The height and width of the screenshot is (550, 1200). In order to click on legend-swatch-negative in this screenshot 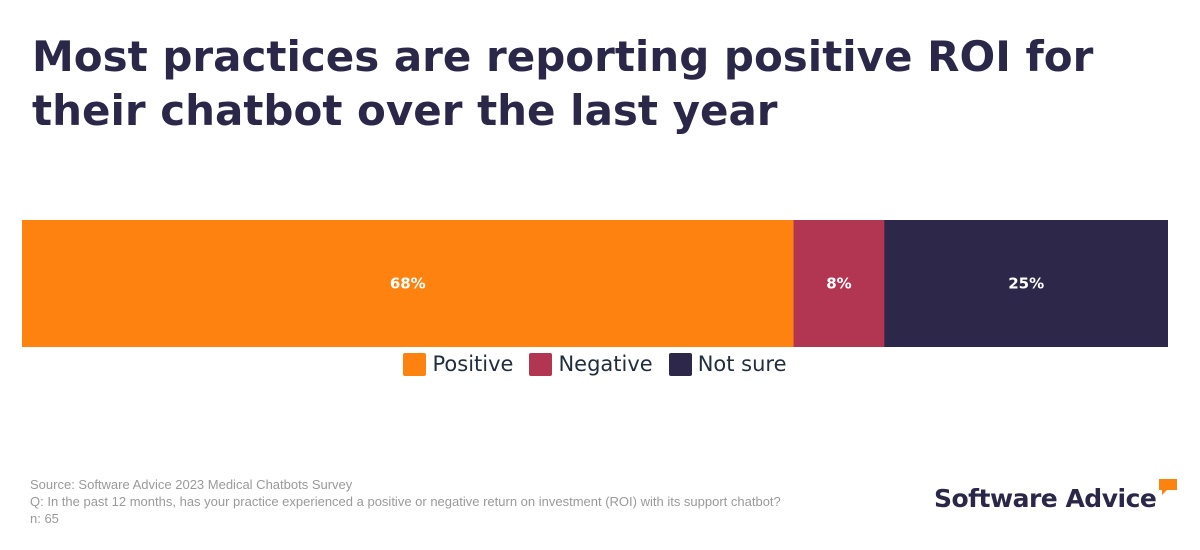, I will do `click(541, 364)`.